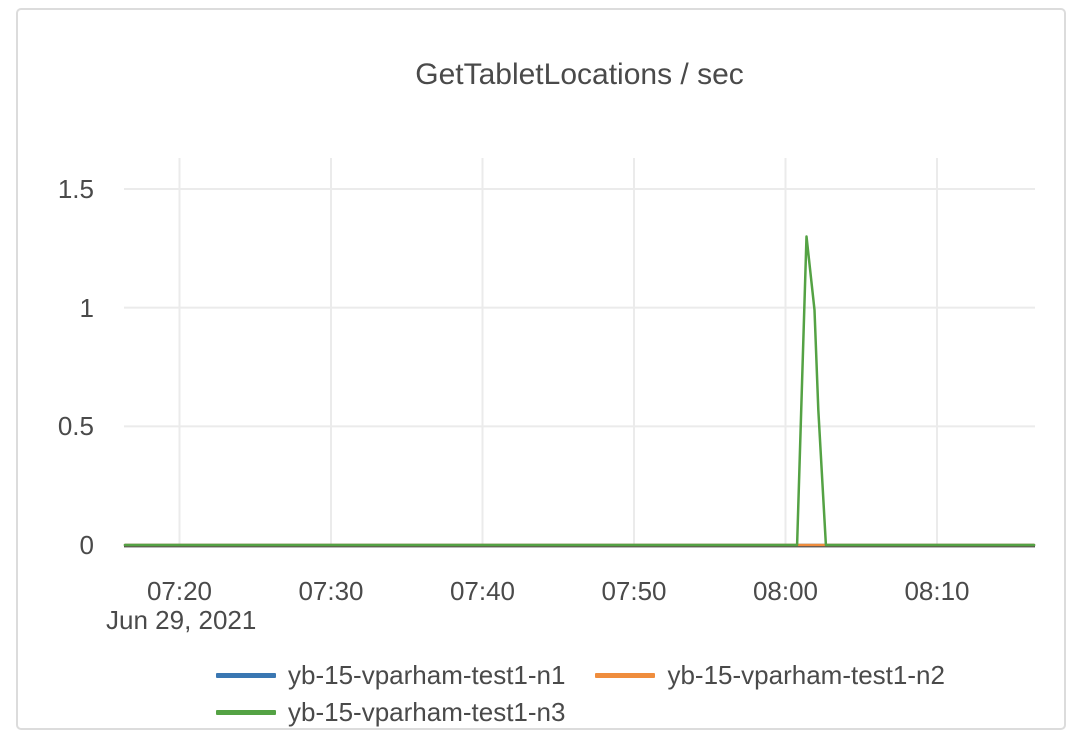 The image size is (1080, 752). I want to click on y-tick-label: 1, so click(86, 307).